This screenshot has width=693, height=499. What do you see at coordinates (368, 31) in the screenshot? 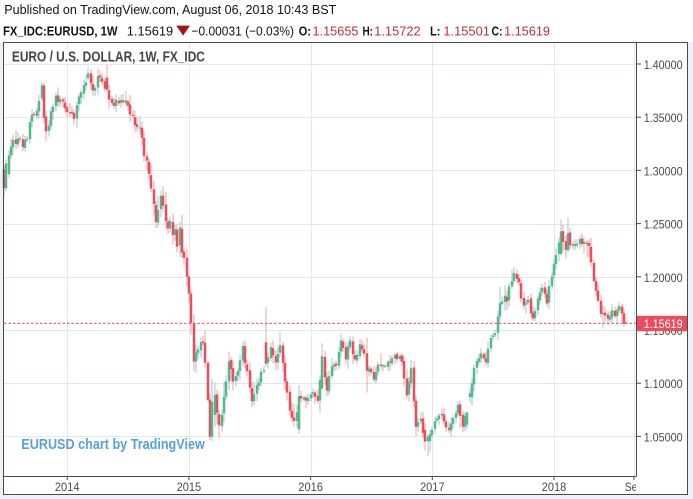
I see `svg-text: H:` at bounding box center [368, 31].